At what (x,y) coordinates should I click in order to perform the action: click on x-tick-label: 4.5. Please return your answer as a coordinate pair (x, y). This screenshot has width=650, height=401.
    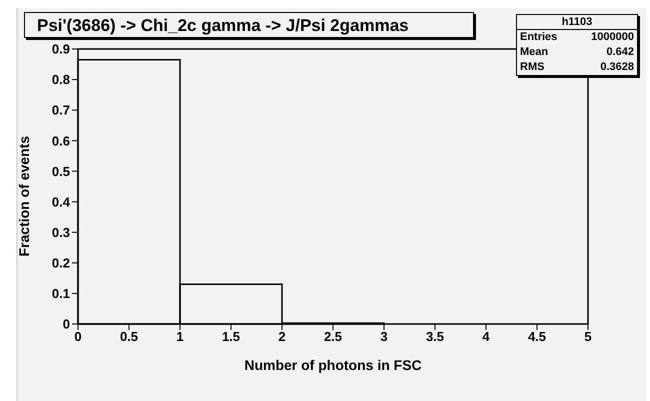
    Looking at the image, I should click on (537, 336).